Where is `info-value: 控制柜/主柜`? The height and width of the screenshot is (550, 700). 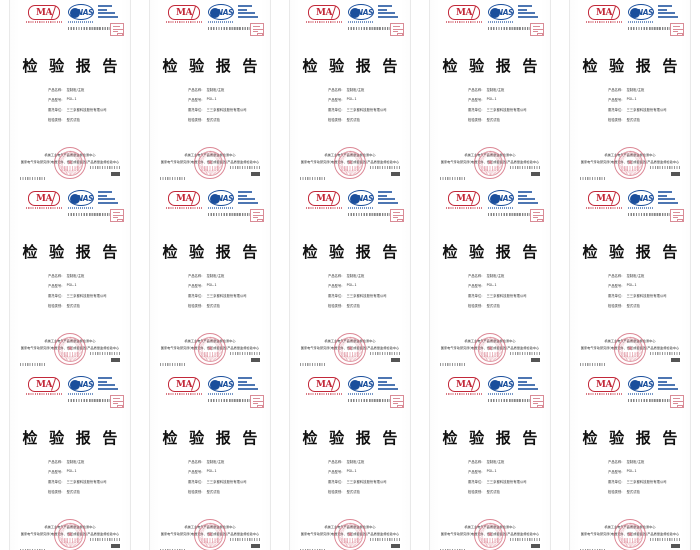
info-value: 控制柜/主柜 is located at coordinates (355, 89).